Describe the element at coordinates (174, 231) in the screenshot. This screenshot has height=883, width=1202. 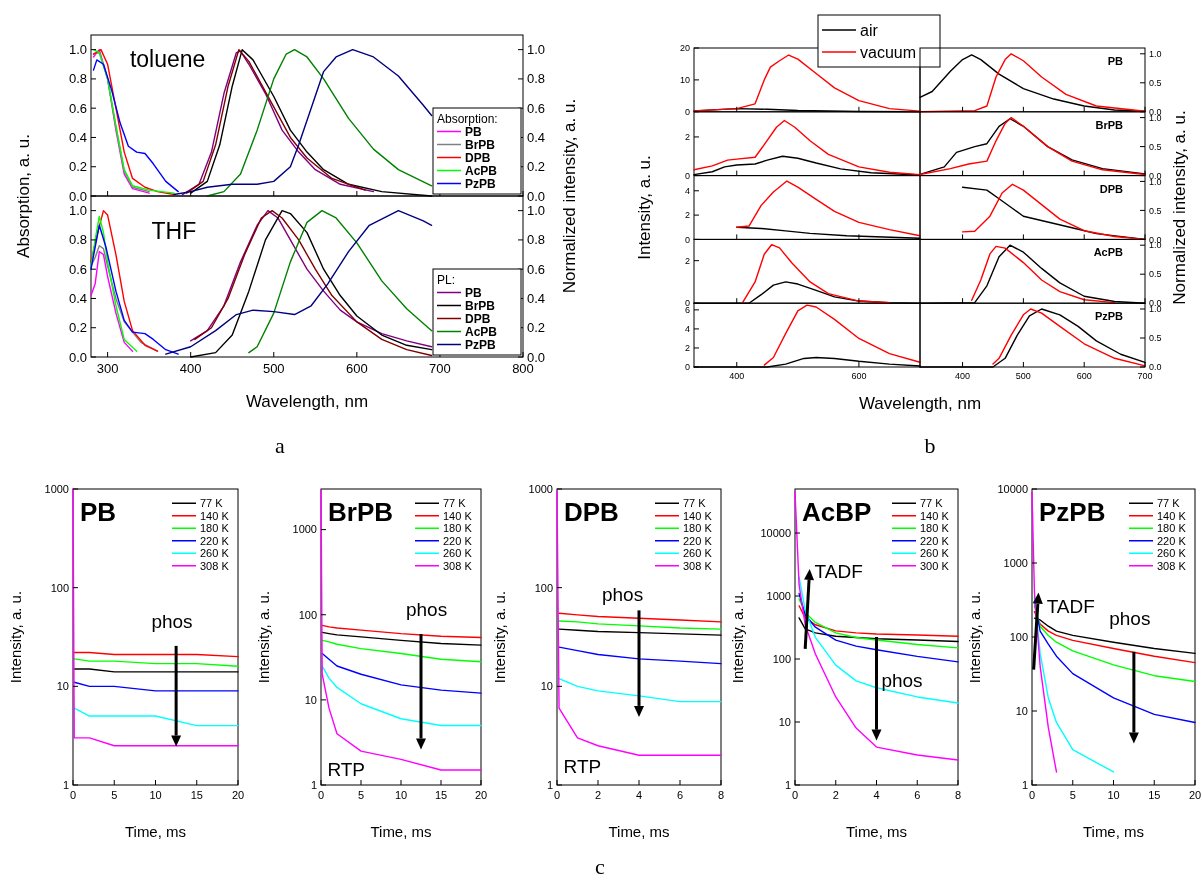
I see `text: THF` at that location.